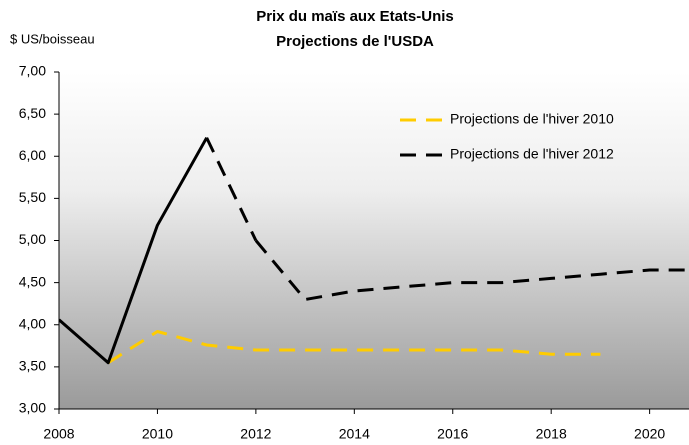 The width and height of the screenshot is (689, 445). Describe the element at coordinates (354, 347) in the screenshot. I see `line` at that location.